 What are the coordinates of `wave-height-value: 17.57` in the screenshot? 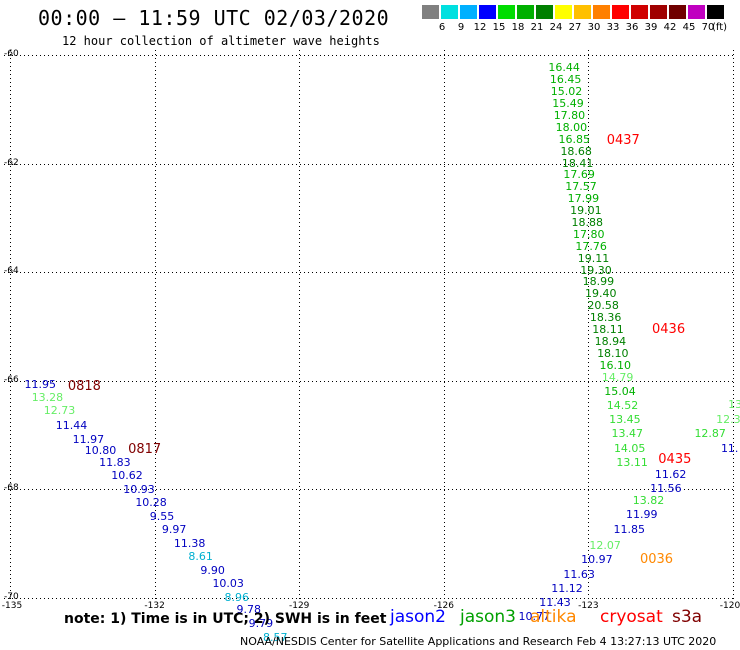 It's located at (581, 187).